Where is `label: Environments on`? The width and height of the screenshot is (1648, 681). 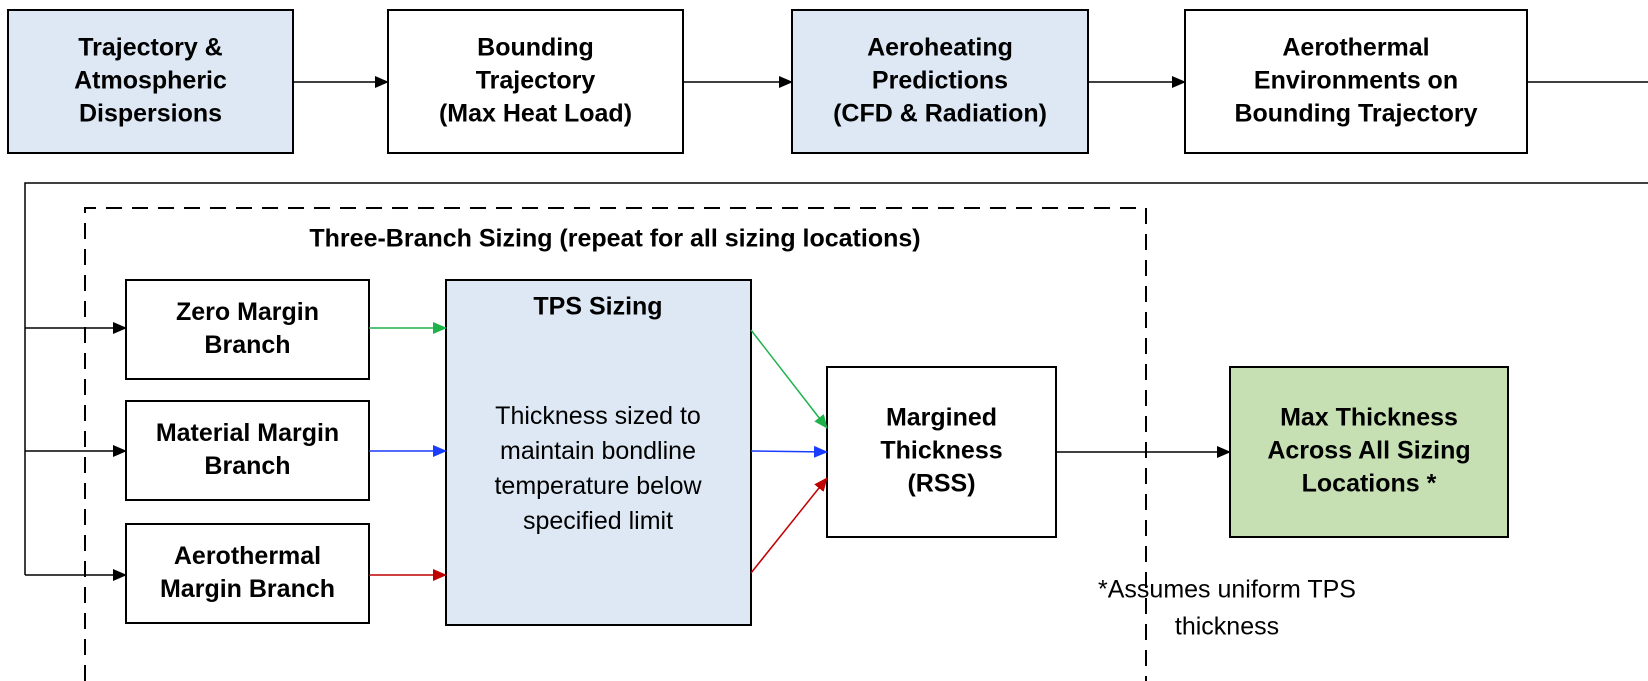 label: Environments on is located at coordinates (1356, 81).